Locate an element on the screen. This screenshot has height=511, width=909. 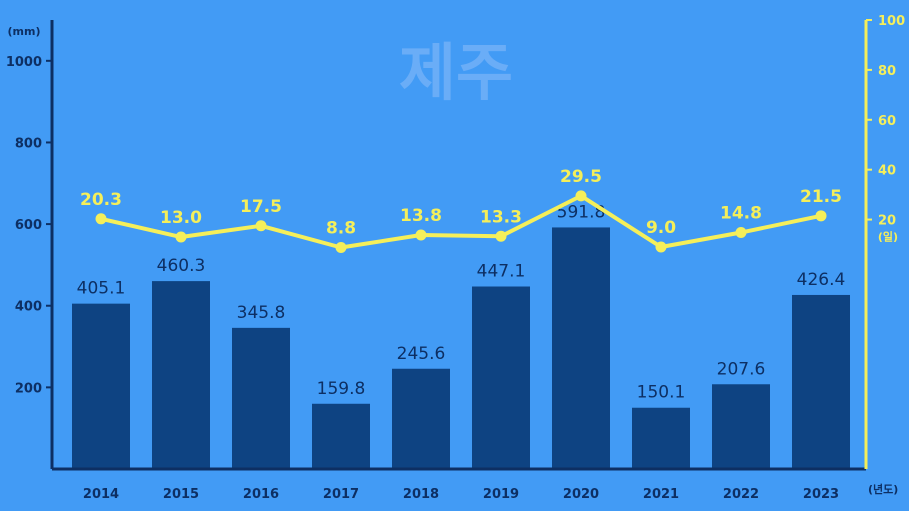
line-value-label-2020: 29.5 is located at coordinates (581, 177).